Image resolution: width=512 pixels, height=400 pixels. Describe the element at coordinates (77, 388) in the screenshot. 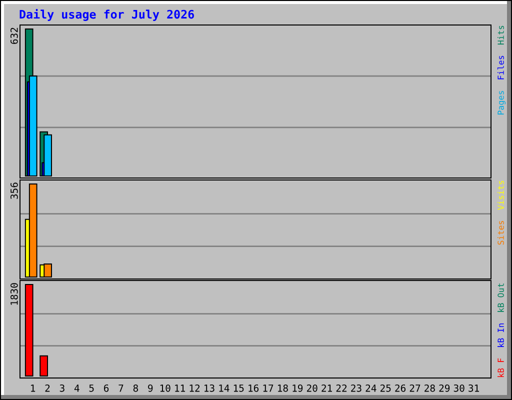

I see `x-tick-label: 4` at that location.